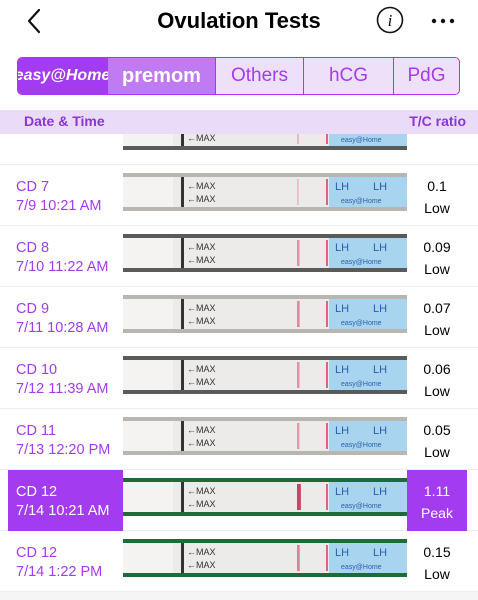 The width and height of the screenshot is (478, 600). Describe the element at coordinates (239, 122) in the screenshot. I see `column-header: Date & Time T/C ratio` at that location.